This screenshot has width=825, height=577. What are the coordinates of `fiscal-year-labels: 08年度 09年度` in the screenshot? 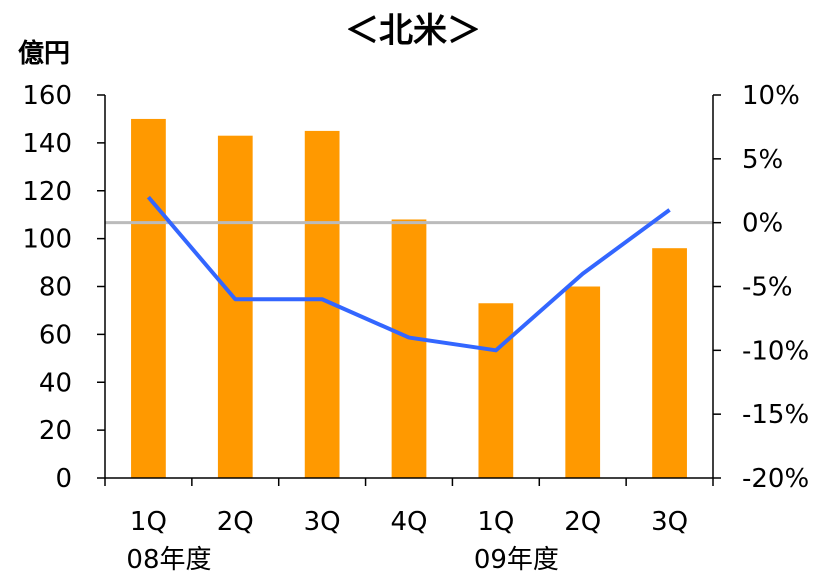 It's located at (342, 560).